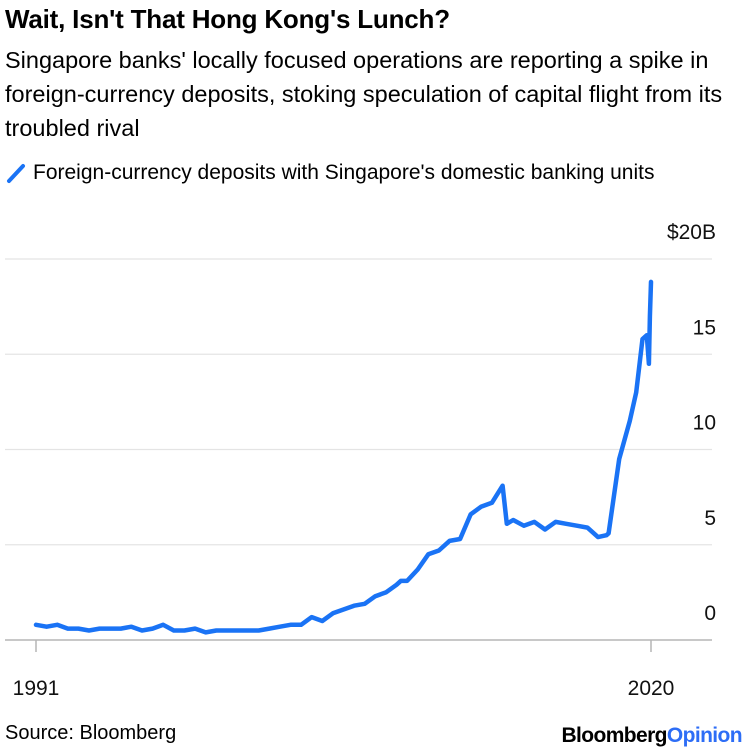 The image size is (750, 752). Describe the element at coordinates (344, 670) in the screenshot. I see `x-axis-tick-labels: 1991 2020` at that location.